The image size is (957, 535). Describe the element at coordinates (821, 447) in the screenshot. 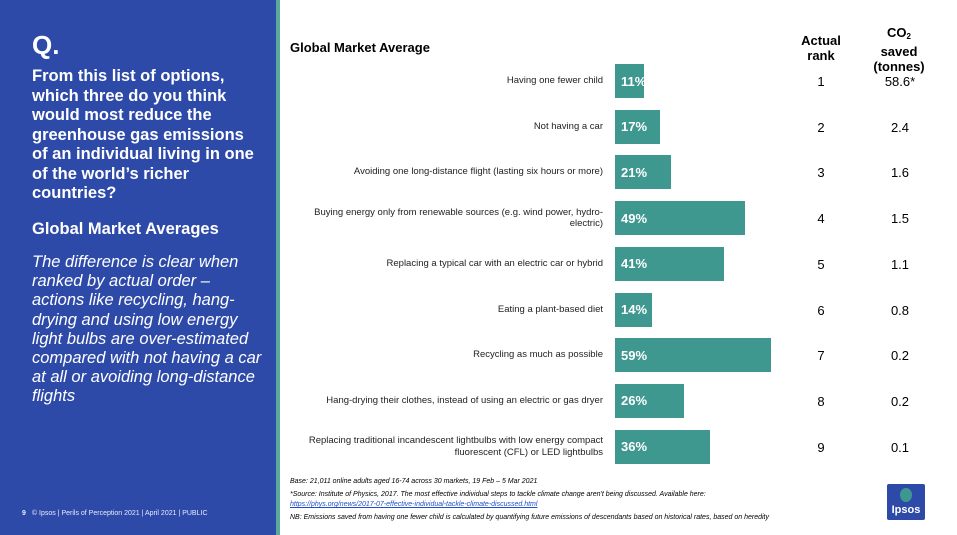

I see `actual-rank-value: 9` at that location.